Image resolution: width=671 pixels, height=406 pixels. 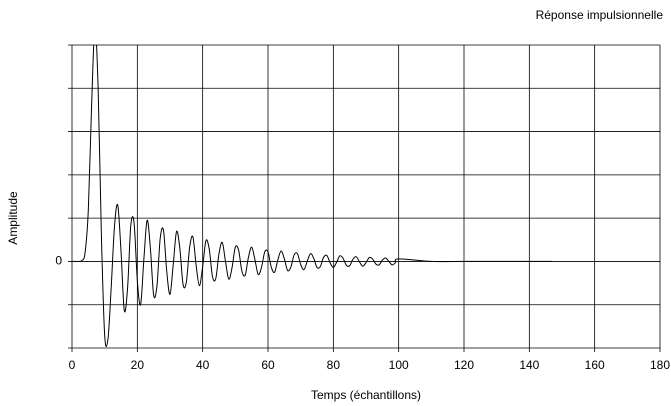 I want to click on x-tick-label: 160, so click(x=595, y=365).